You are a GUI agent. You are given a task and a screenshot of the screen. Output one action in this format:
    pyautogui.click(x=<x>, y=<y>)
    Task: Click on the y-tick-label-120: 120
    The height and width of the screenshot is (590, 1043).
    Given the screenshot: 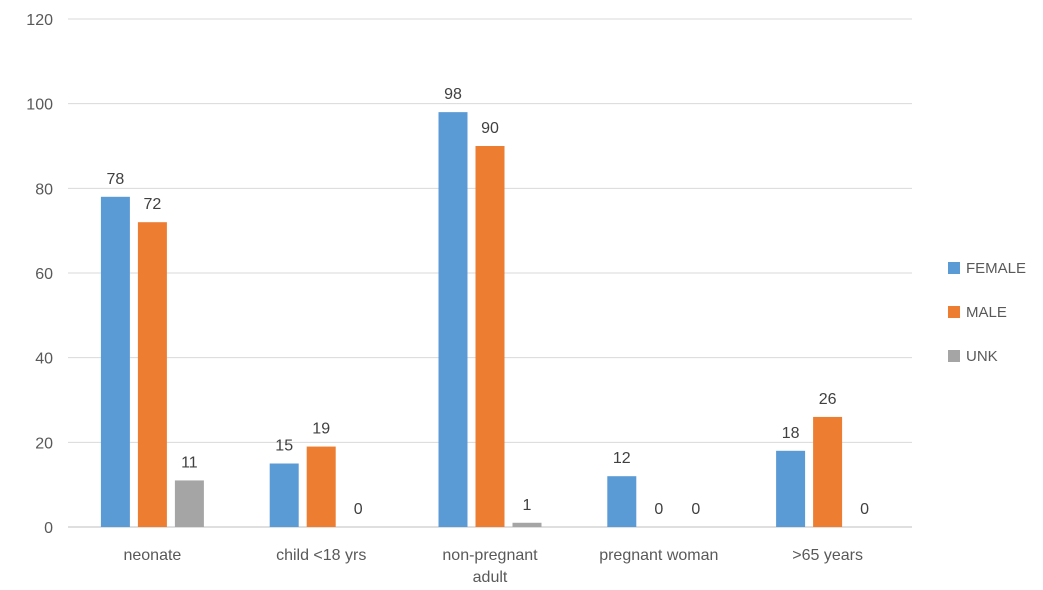 What is the action you would take?
    pyautogui.click(x=39, y=20)
    